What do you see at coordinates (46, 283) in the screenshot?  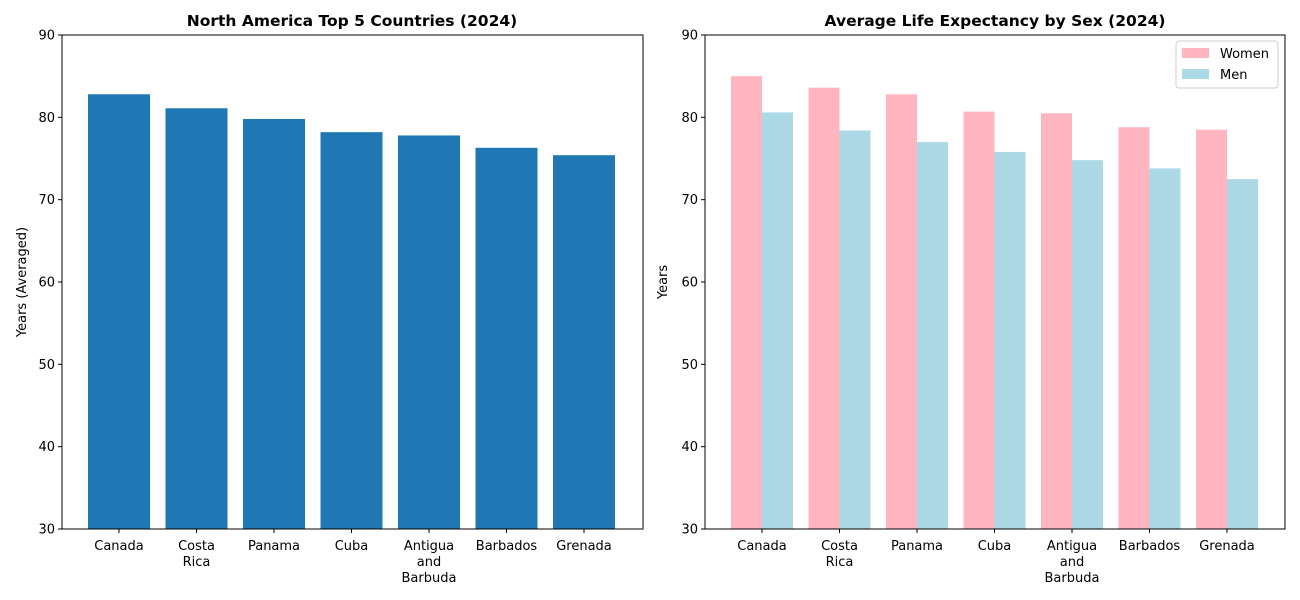 I see `chart-left-ytick-label-3: 60` at bounding box center [46, 283].